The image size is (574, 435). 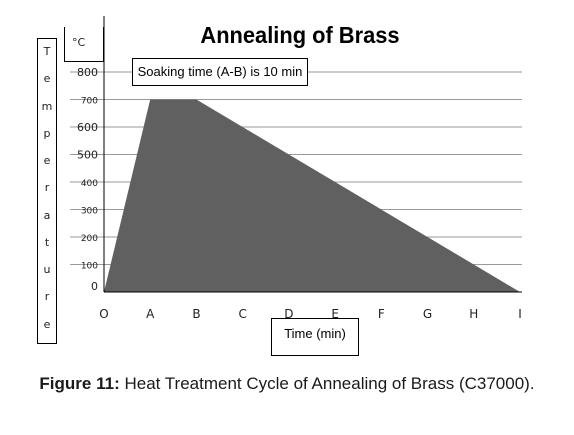 I want to click on chart-title: Annealing of Brass, so click(x=300, y=35).